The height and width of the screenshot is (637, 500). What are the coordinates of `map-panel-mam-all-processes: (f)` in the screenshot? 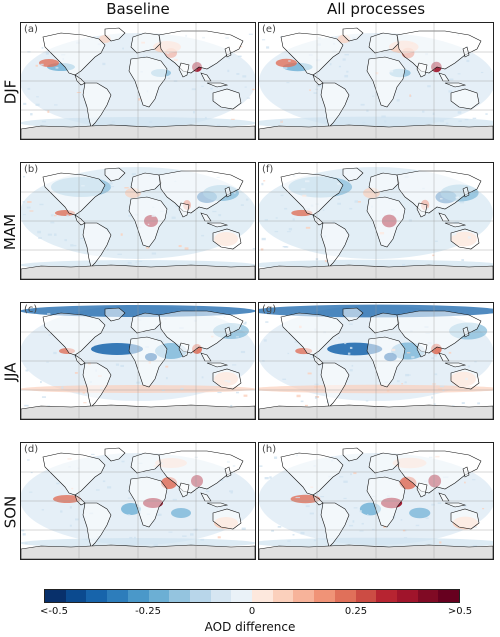 It's located at (376, 221).